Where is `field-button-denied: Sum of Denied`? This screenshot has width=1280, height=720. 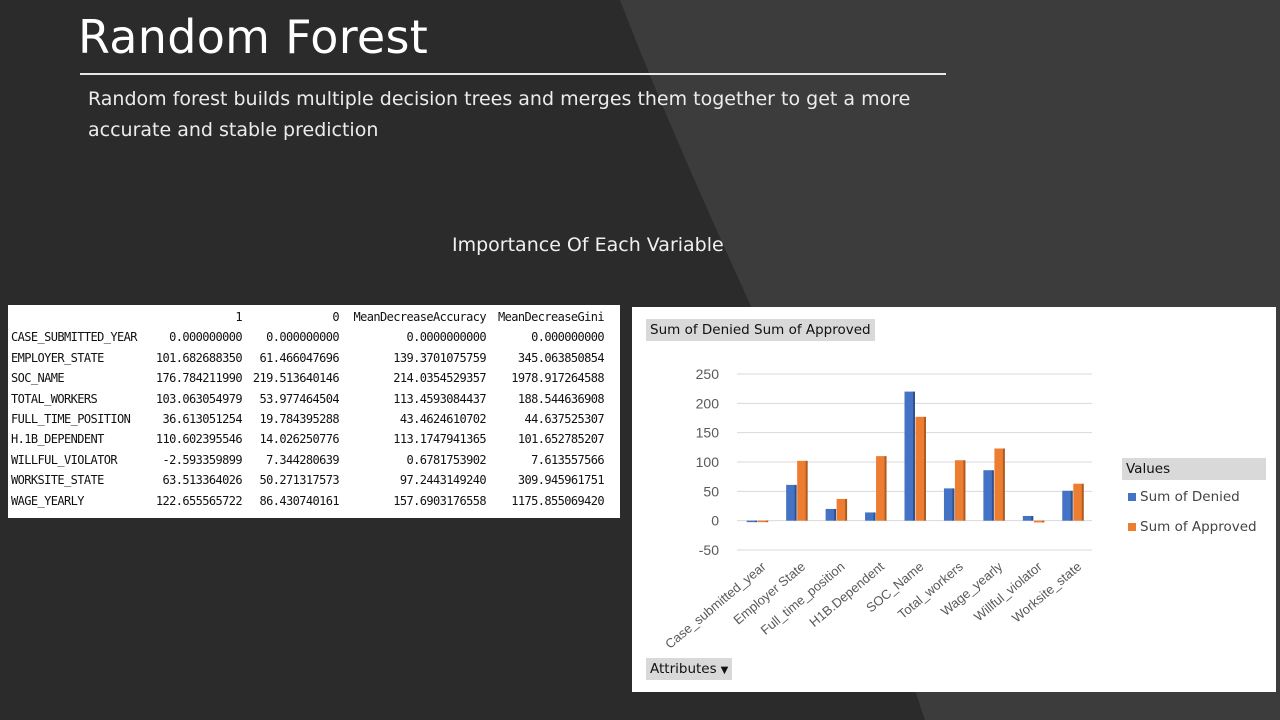
field-button-denied: Sum of Denied is located at coordinates (700, 330).